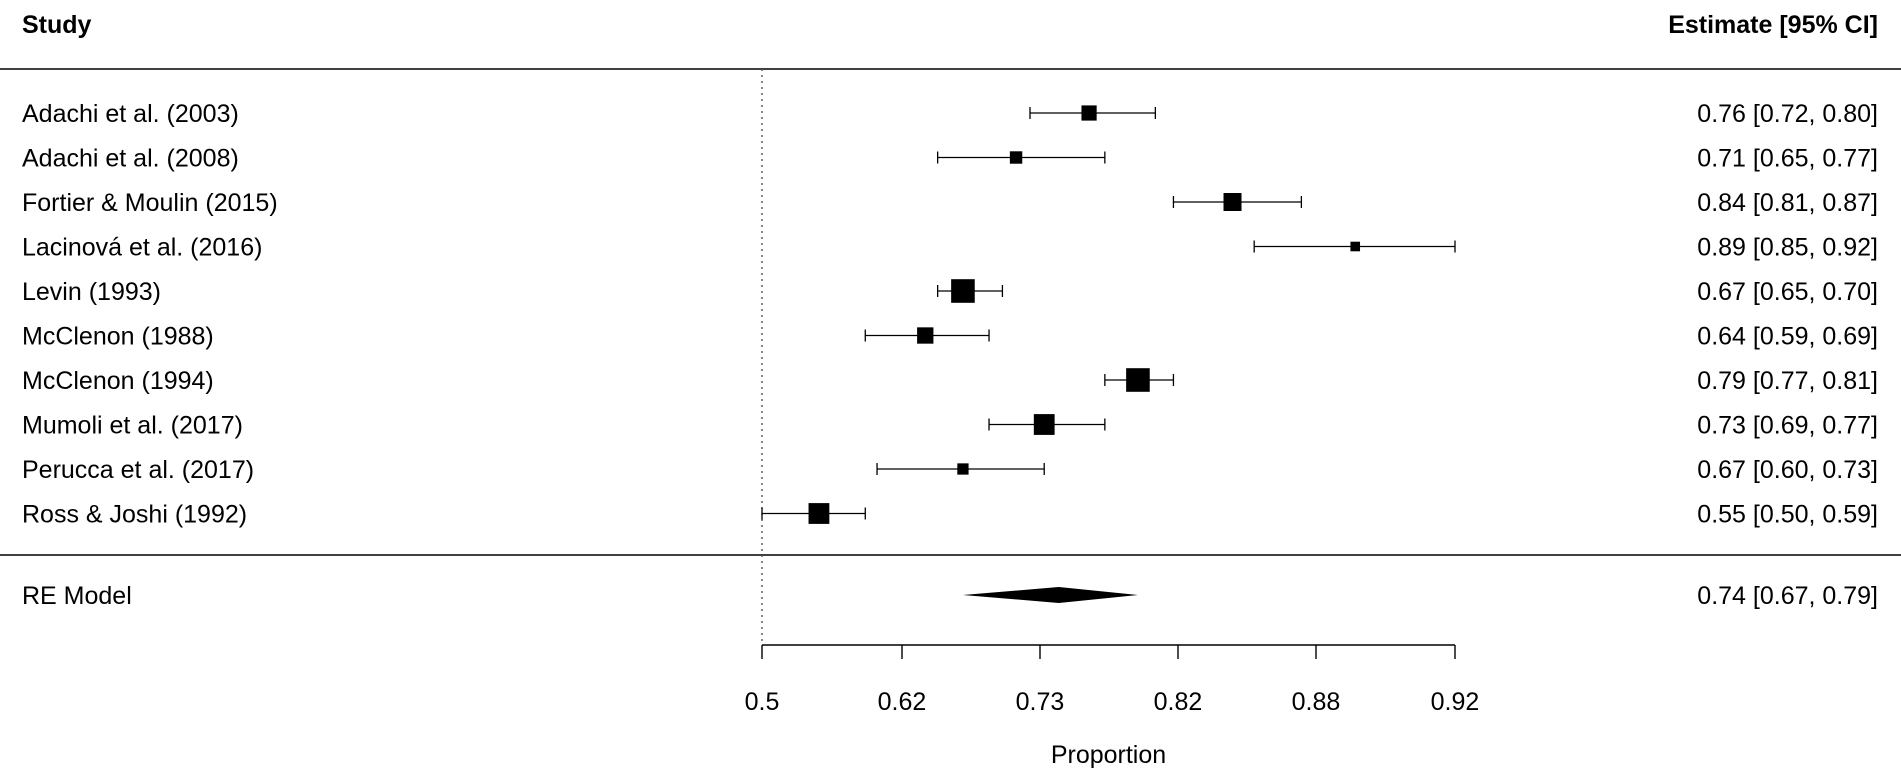 The width and height of the screenshot is (1901, 779). What do you see at coordinates (1787, 381) in the screenshot?
I see `study-estimate: 0.79 [0.77, 0.81]` at bounding box center [1787, 381].